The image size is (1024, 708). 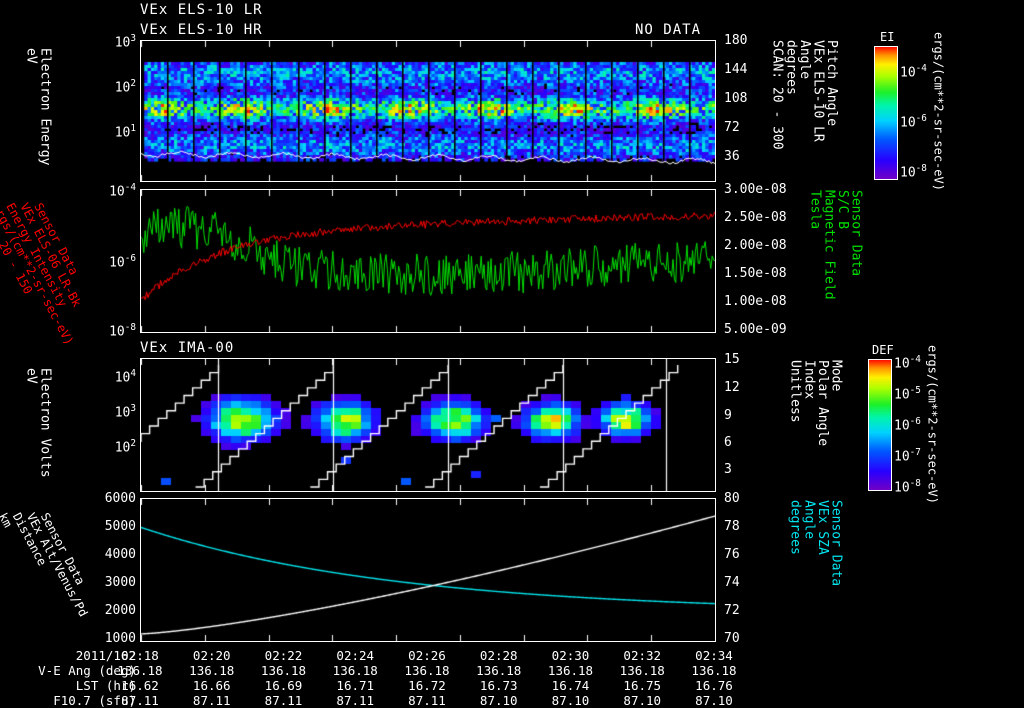 I want to click on panel4-rytick-74: 74, so click(x=732, y=582).